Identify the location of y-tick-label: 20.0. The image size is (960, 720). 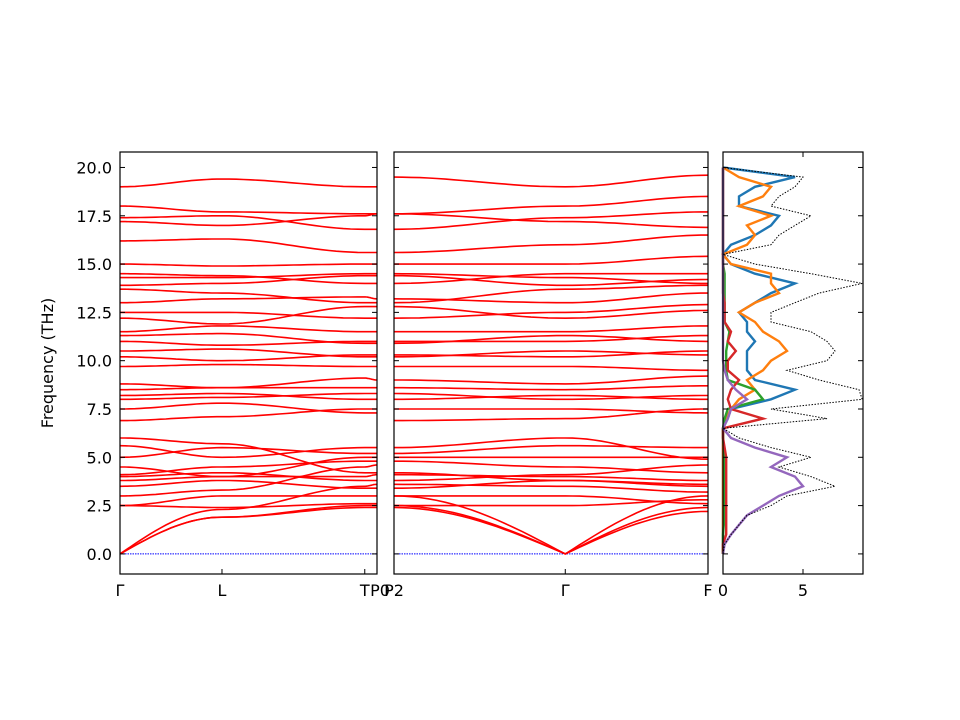
(94, 167).